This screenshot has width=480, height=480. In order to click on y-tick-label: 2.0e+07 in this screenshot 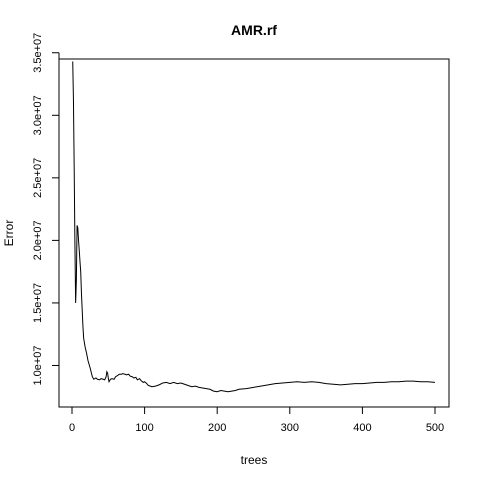, I will do `click(38, 240)`.